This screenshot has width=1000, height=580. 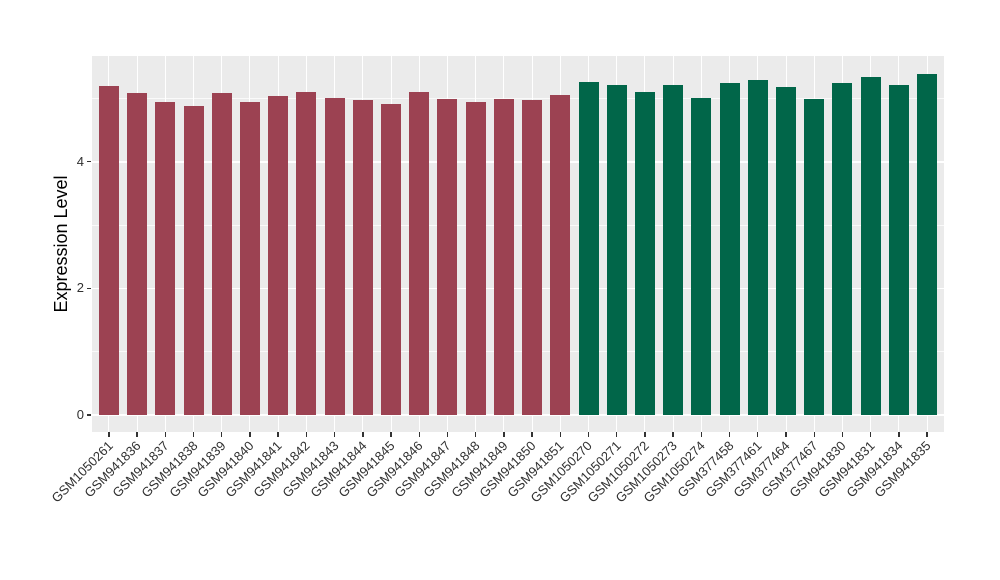 I want to click on x-tick-label: GSM1050271, so click(x=518, y=471).